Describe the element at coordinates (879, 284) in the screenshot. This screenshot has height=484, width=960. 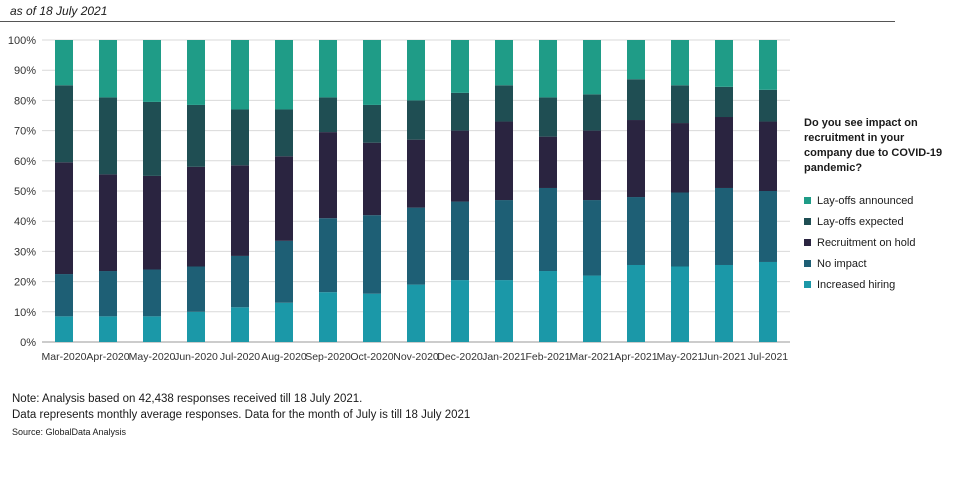
I see `legend-item: Increased hiring` at that location.